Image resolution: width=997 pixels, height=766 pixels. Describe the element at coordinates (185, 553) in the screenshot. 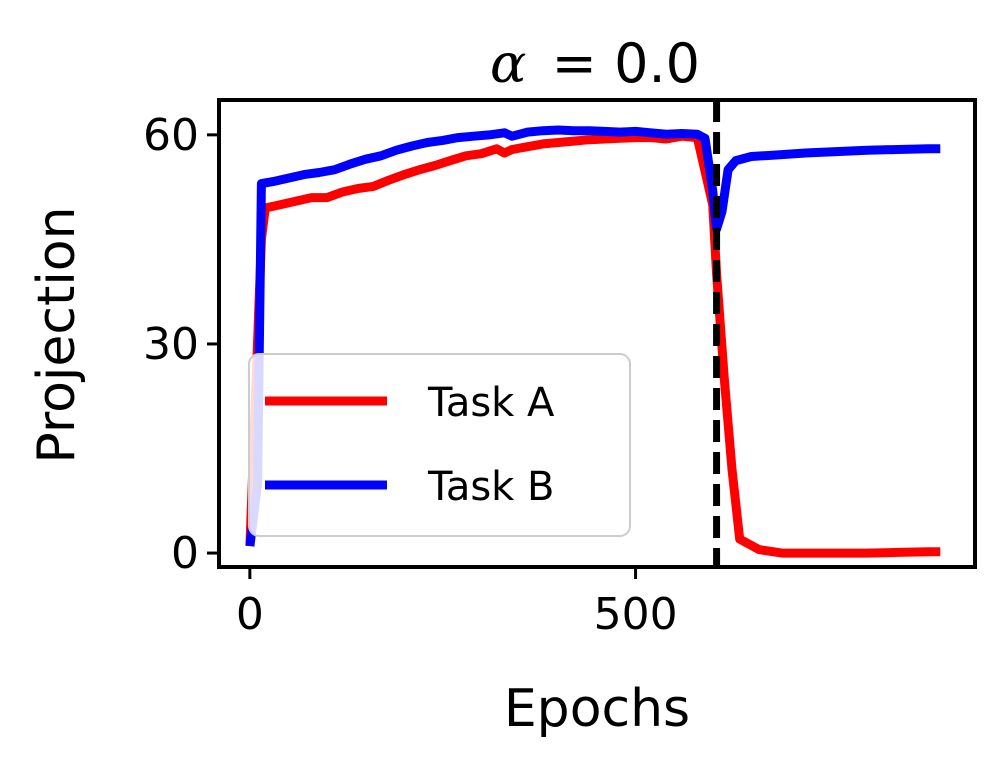

I see `y-tick-label: 0` at that location.